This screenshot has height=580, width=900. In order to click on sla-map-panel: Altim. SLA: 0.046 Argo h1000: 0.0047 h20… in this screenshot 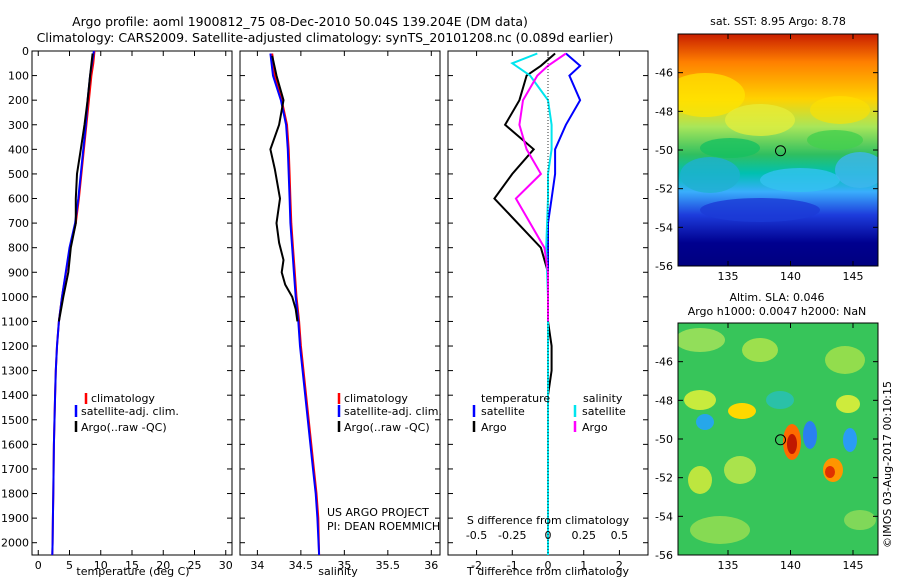, I will do `click(767, 431)`.